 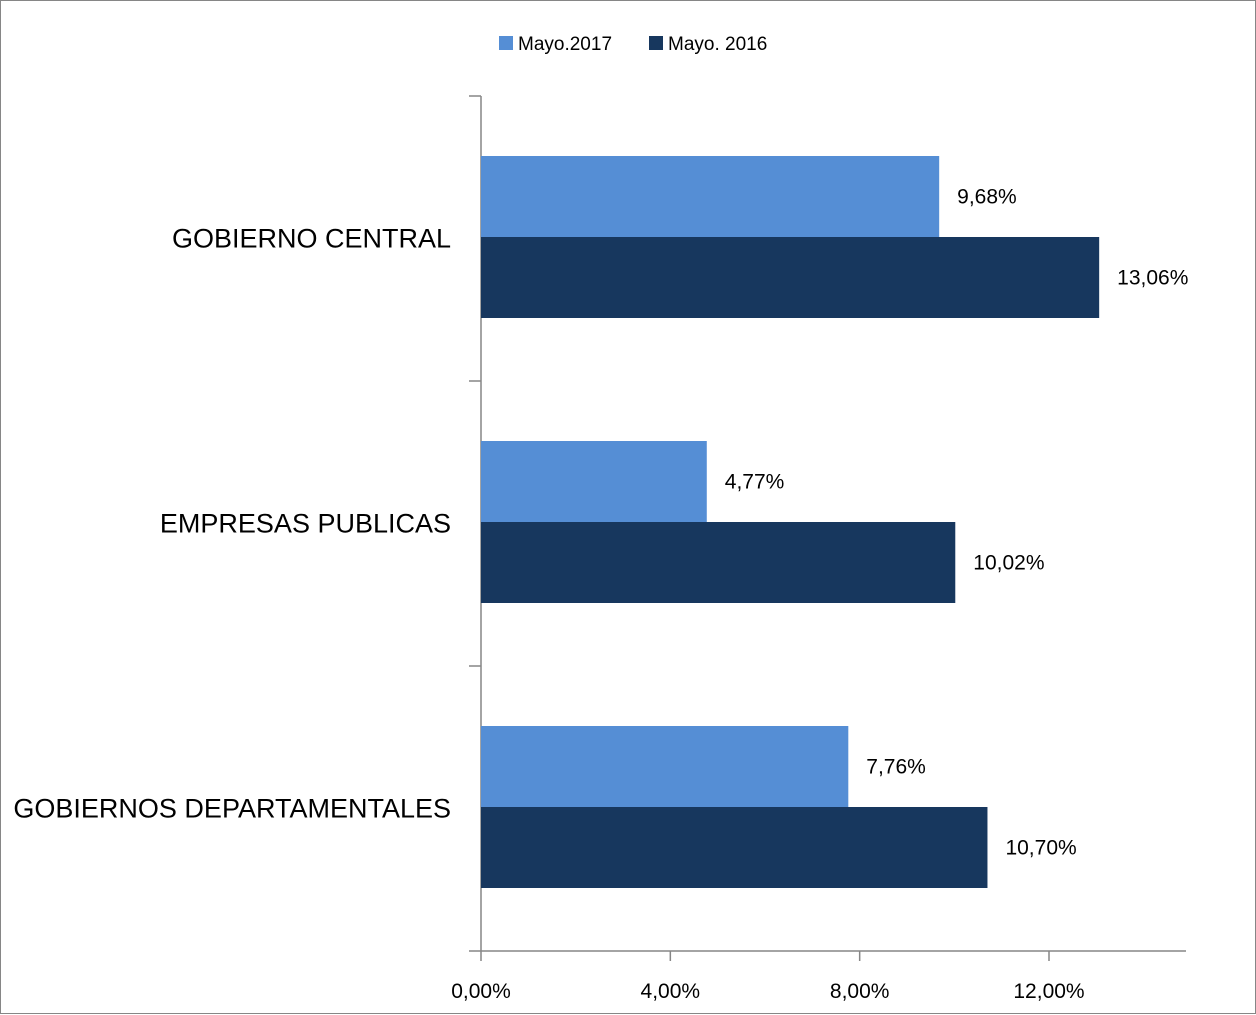 What do you see at coordinates (633, 44) in the screenshot?
I see `legend: Mayo.2017 Mayo. 2016` at bounding box center [633, 44].